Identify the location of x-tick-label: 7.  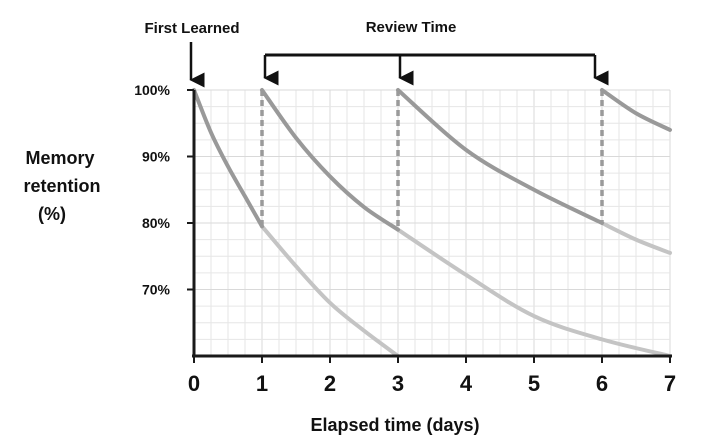
(670, 383).